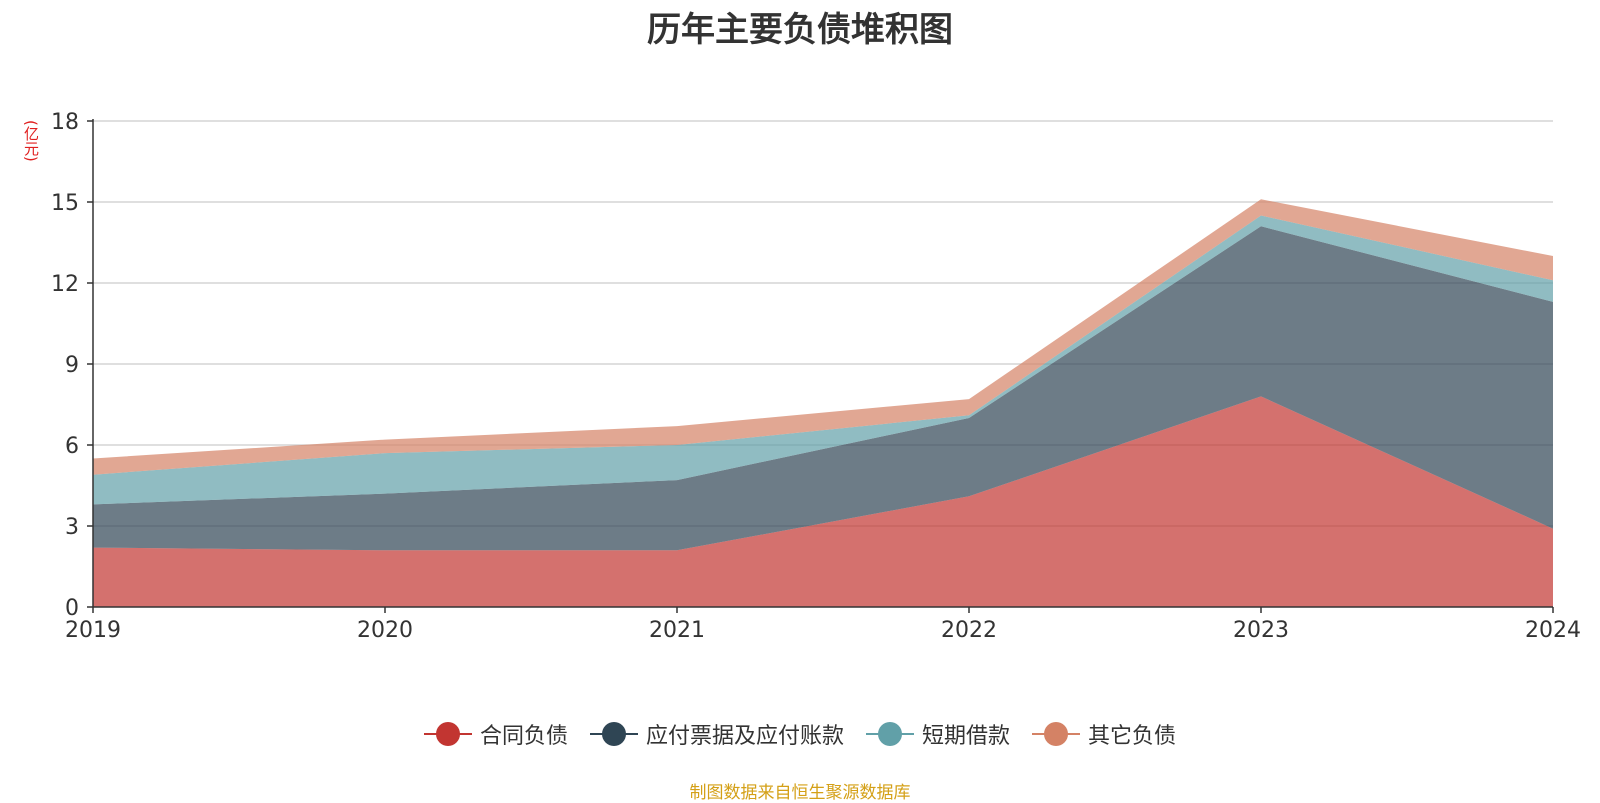  Describe the element at coordinates (800, 30) in the screenshot. I see `chart-title: 历年主要负债堆积图` at that location.